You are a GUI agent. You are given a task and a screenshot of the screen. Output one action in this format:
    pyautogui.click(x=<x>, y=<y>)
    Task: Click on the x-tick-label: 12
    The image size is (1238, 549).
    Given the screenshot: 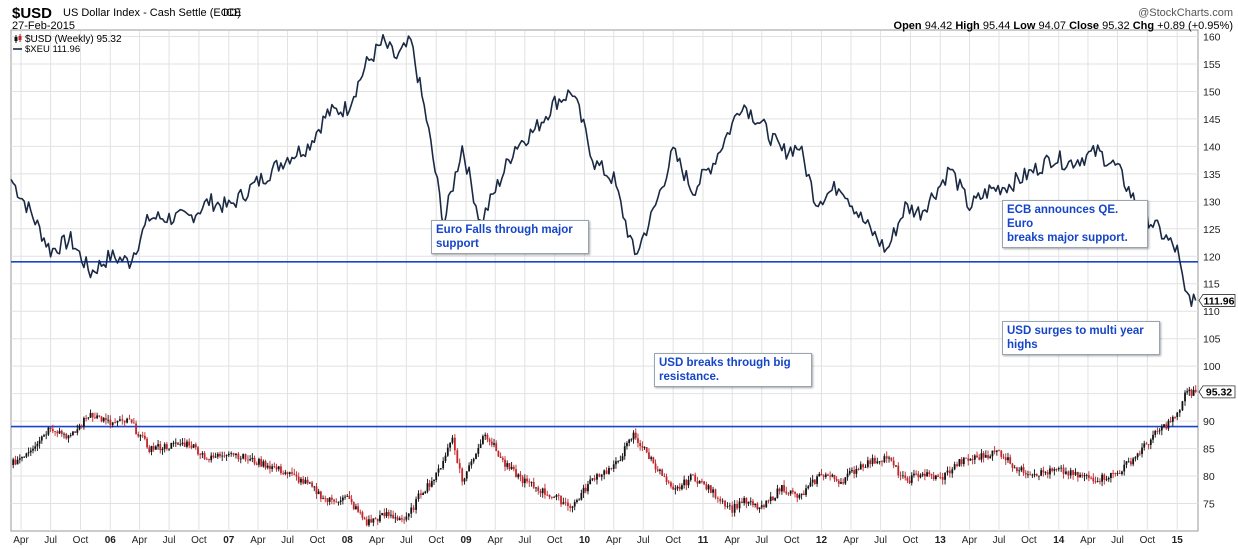 What is the action you would take?
    pyautogui.click(x=822, y=540)
    